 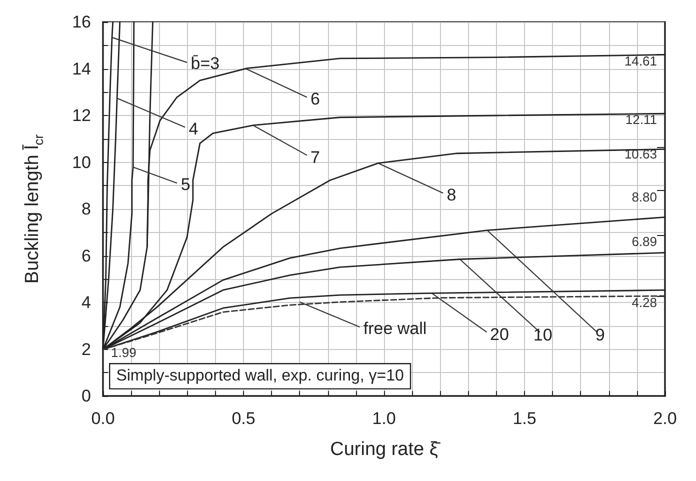 I want to click on x-tick-label: 2.0, so click(x=665, y=418).